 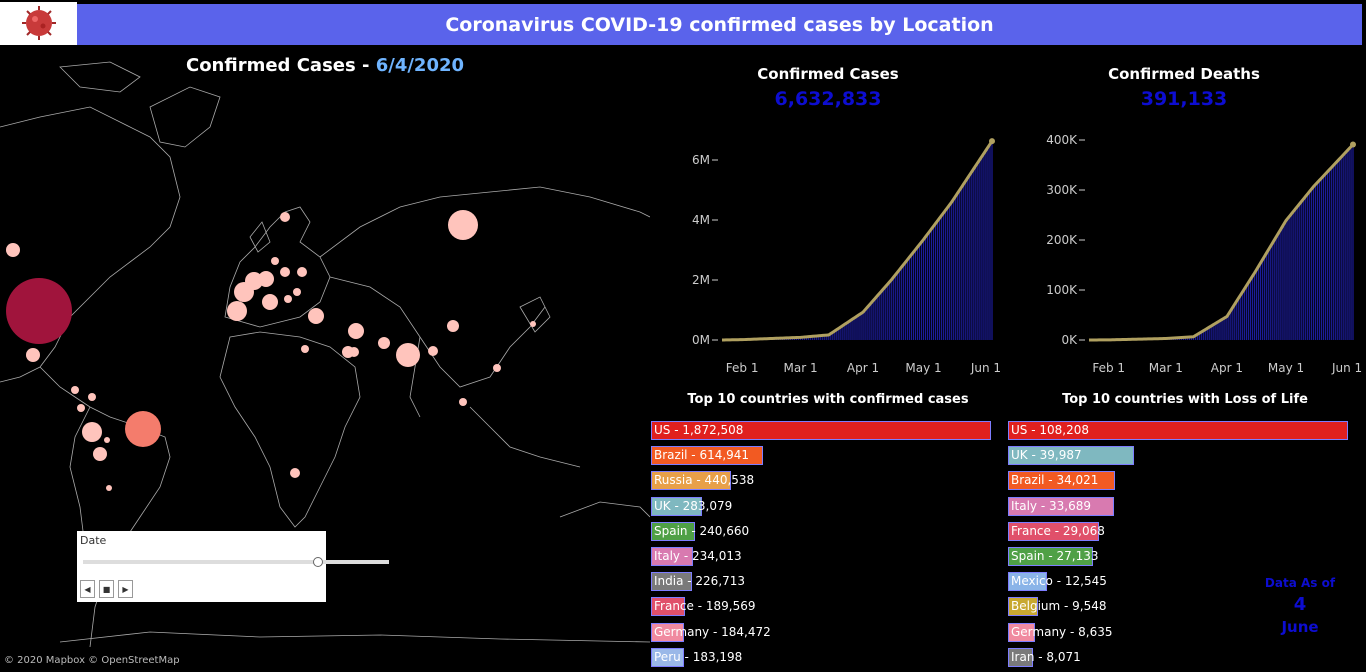 What do you see at coordinates (297, 292) in the screenshot?
I see `bubble-ukraine` at bounding box center [297, 292].